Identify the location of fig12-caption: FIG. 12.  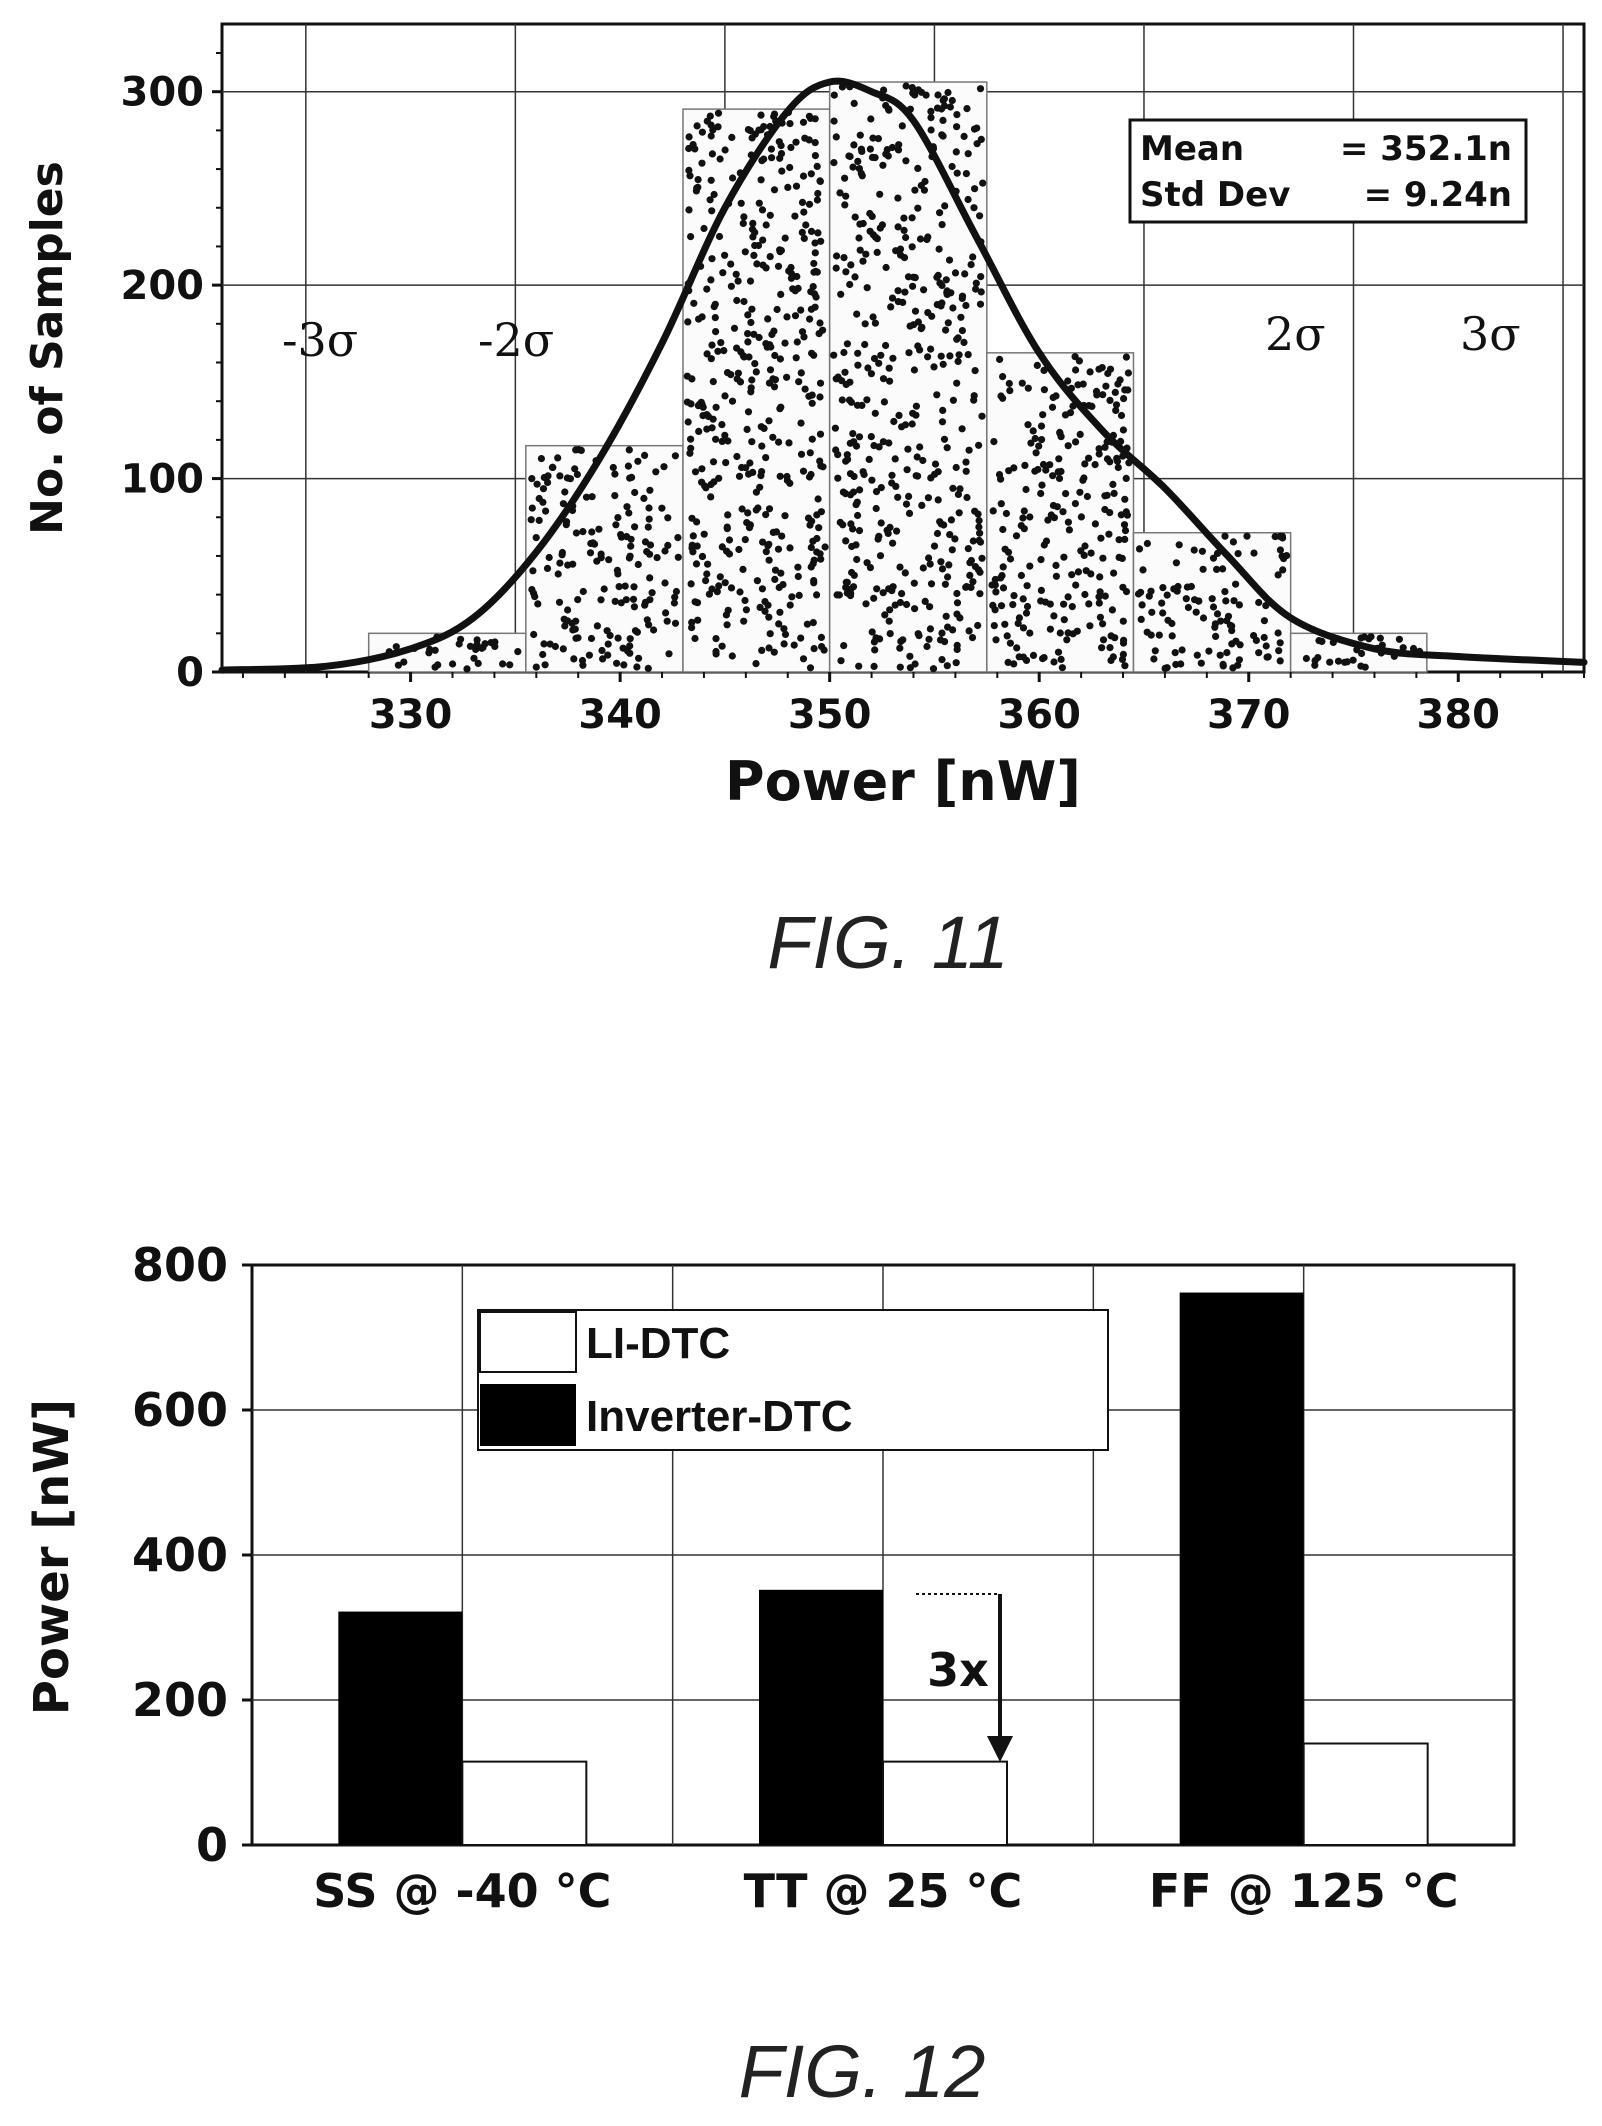
(862, 2071).